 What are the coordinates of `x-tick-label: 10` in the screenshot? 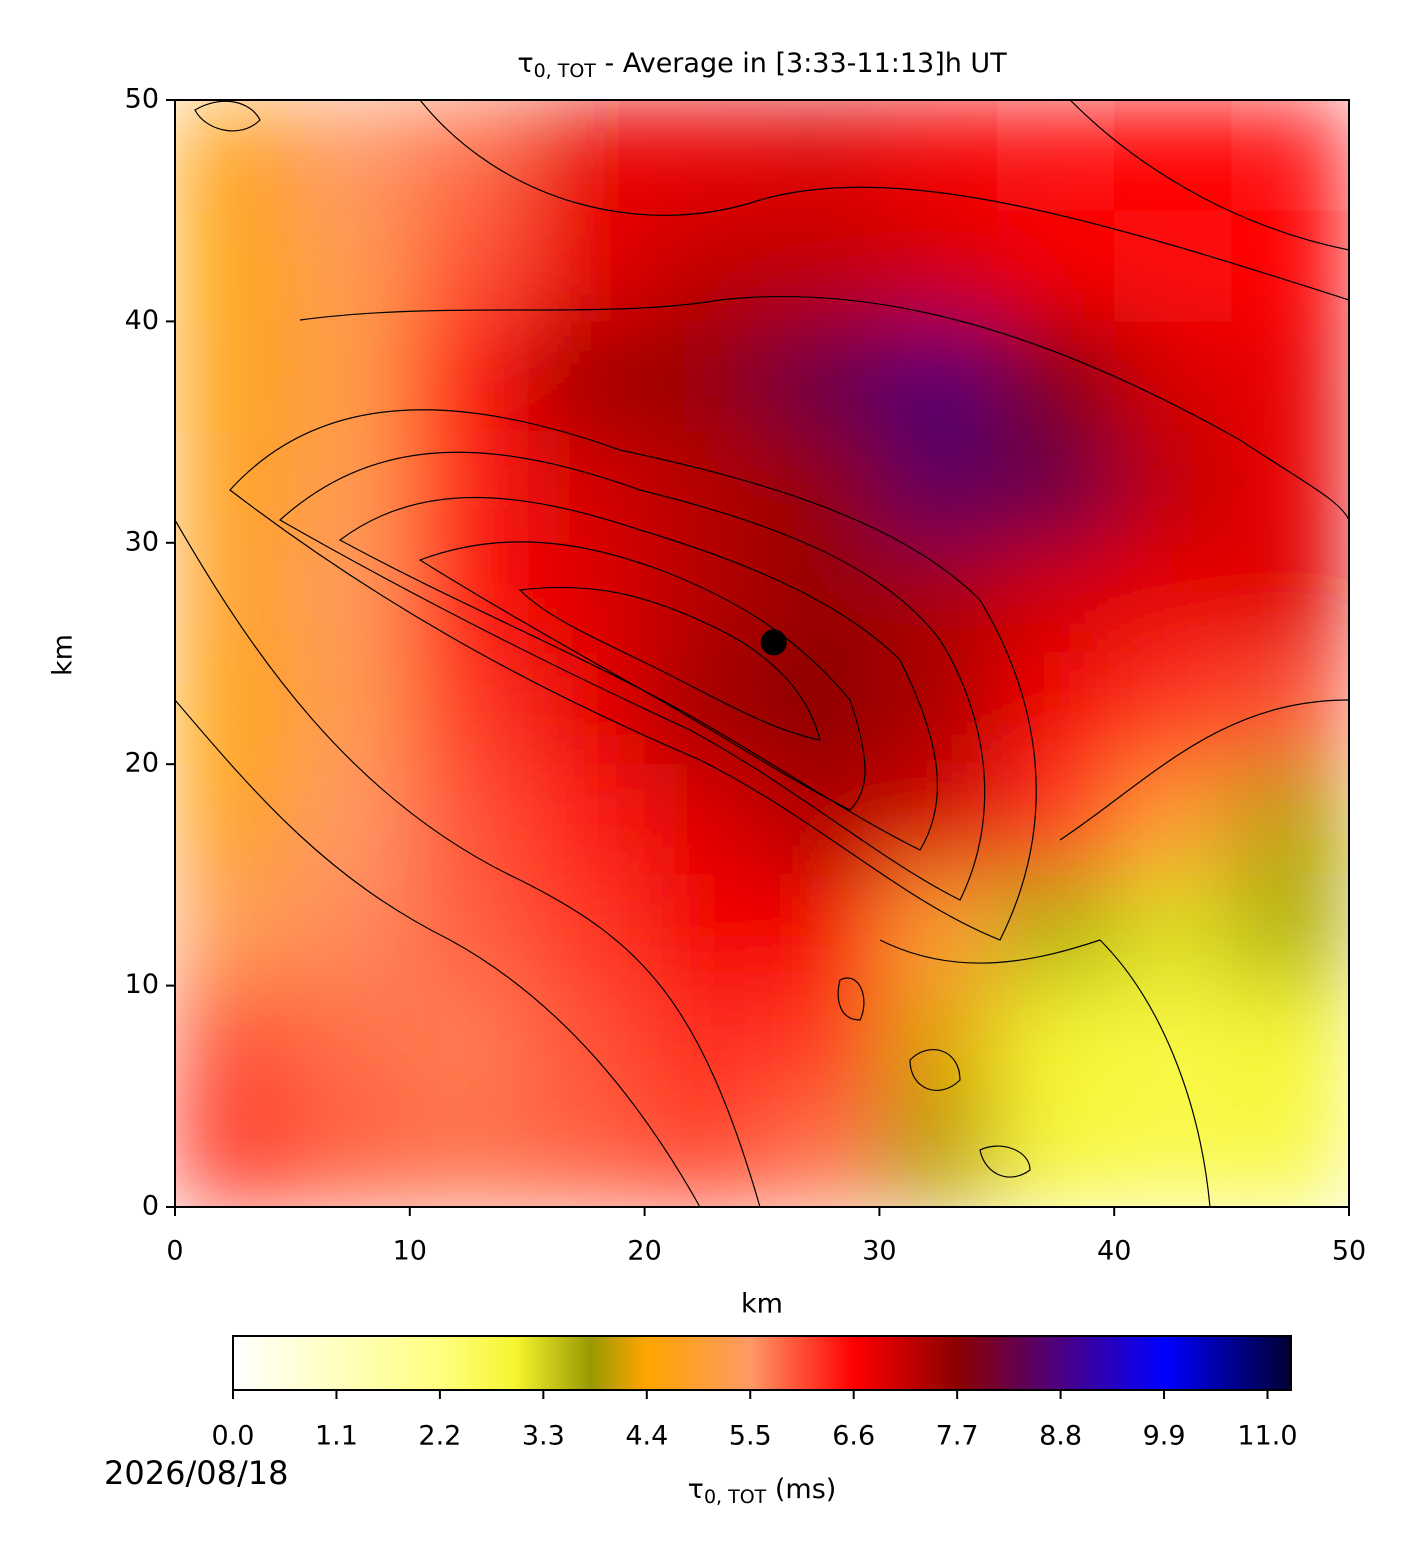 It's located at (410, 1251).